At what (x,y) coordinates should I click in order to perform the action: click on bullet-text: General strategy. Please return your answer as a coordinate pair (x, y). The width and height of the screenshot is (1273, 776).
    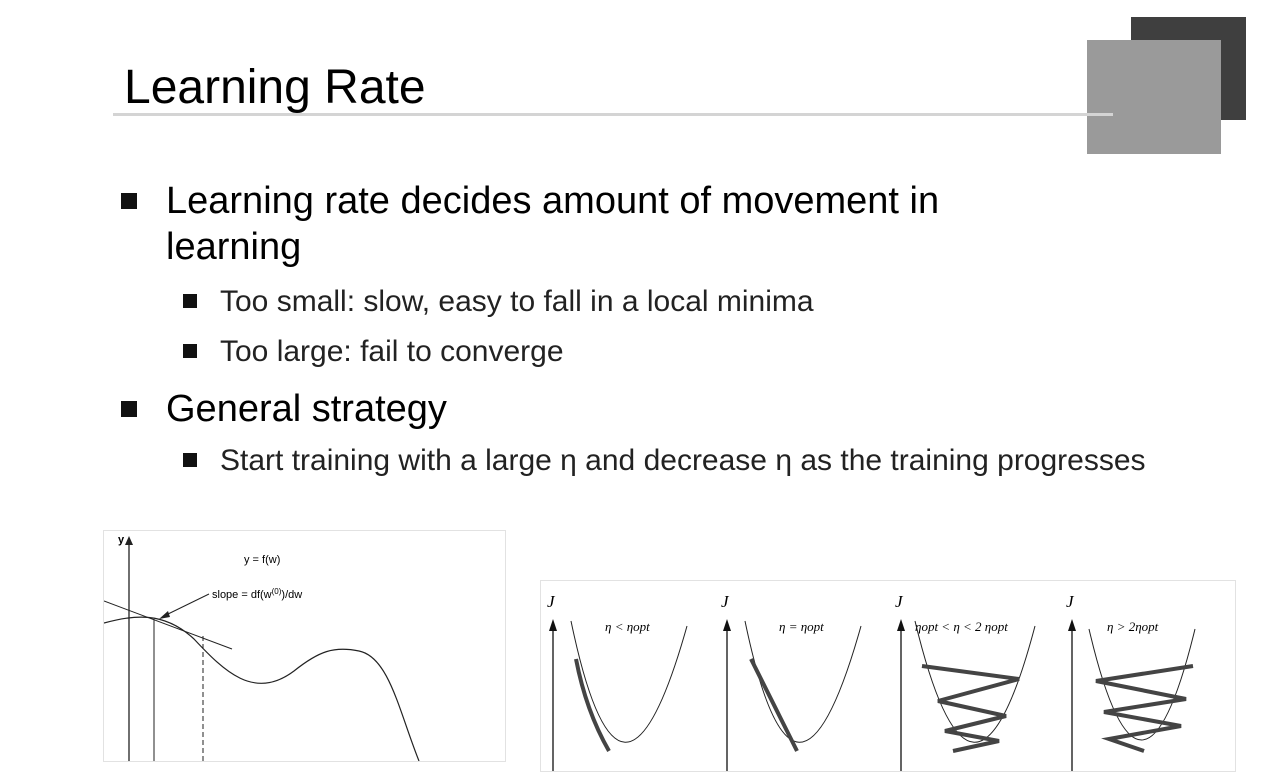
    Looking at the image, I should click on (306, 409).